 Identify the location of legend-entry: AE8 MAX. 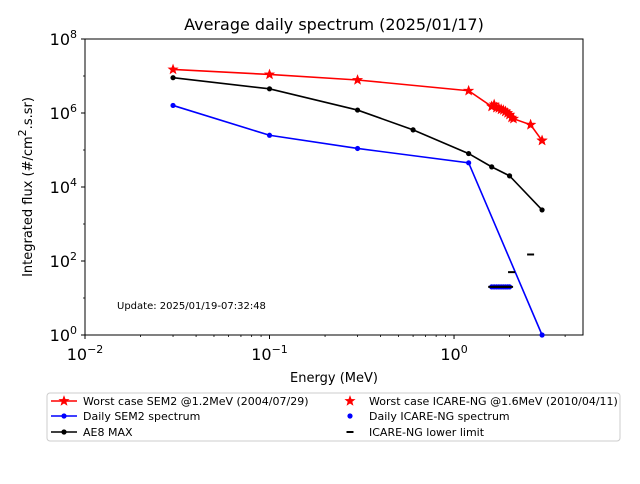
(92, 432).